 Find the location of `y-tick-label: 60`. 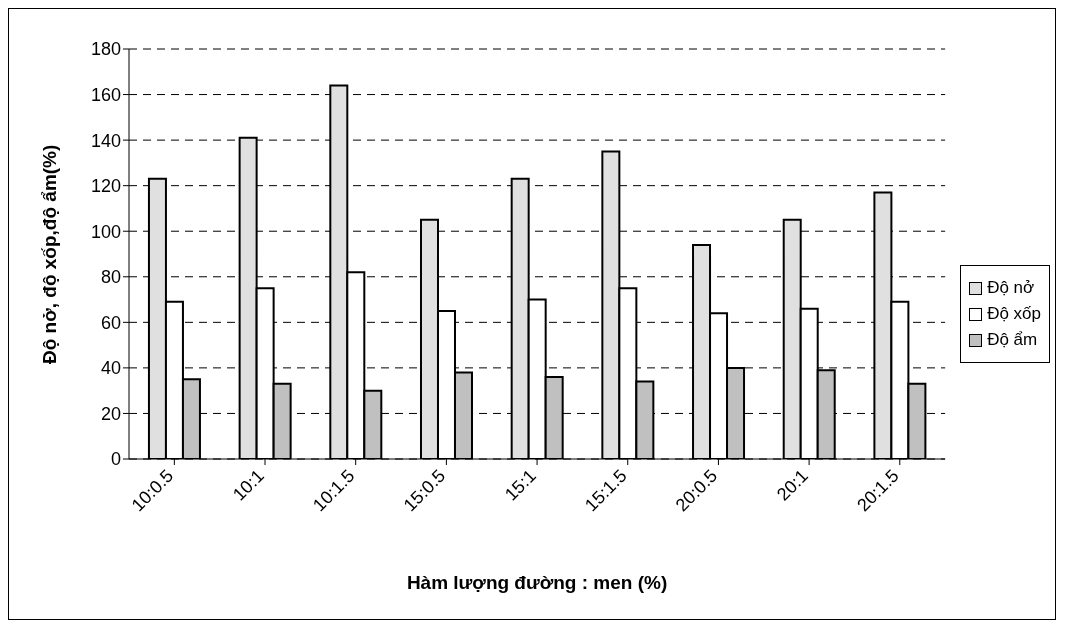

y-tick-label: 60 is located at coordinates (110, 322).